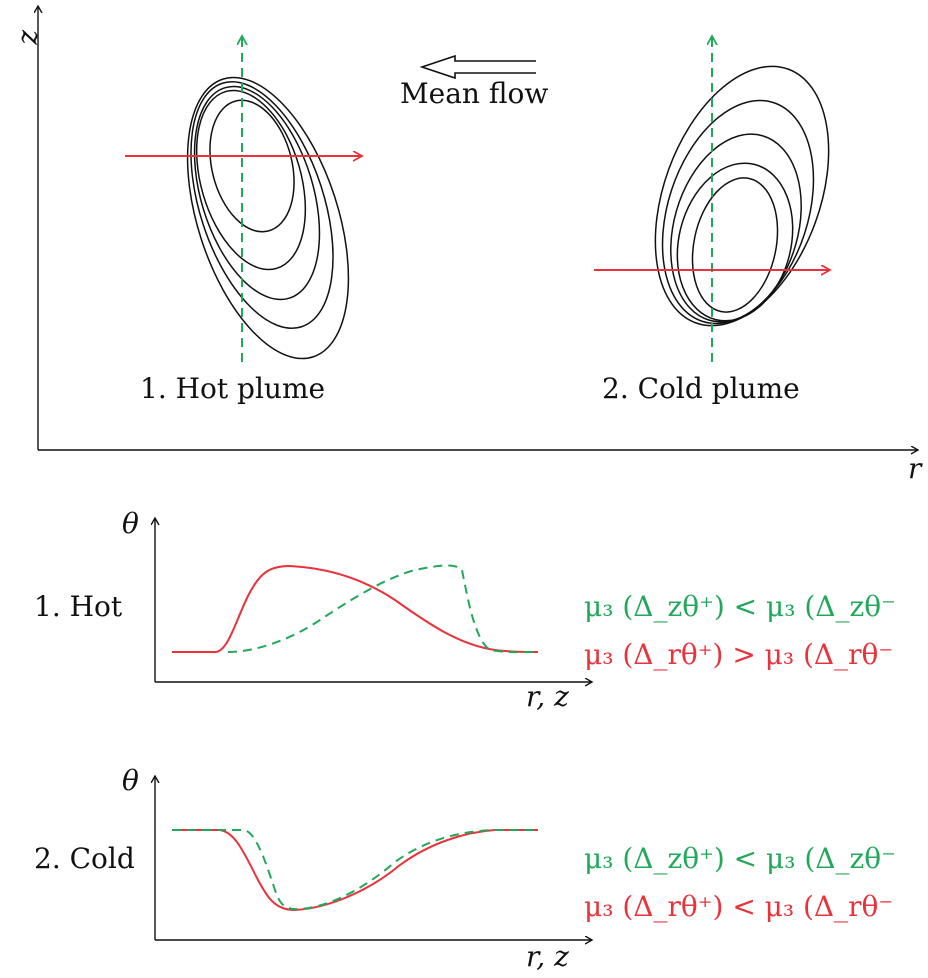  What do you see at coordinates (130, 780) in the screenshot?
I see `cold-profile-theta-label: θ` at bounding box center [130, 780].